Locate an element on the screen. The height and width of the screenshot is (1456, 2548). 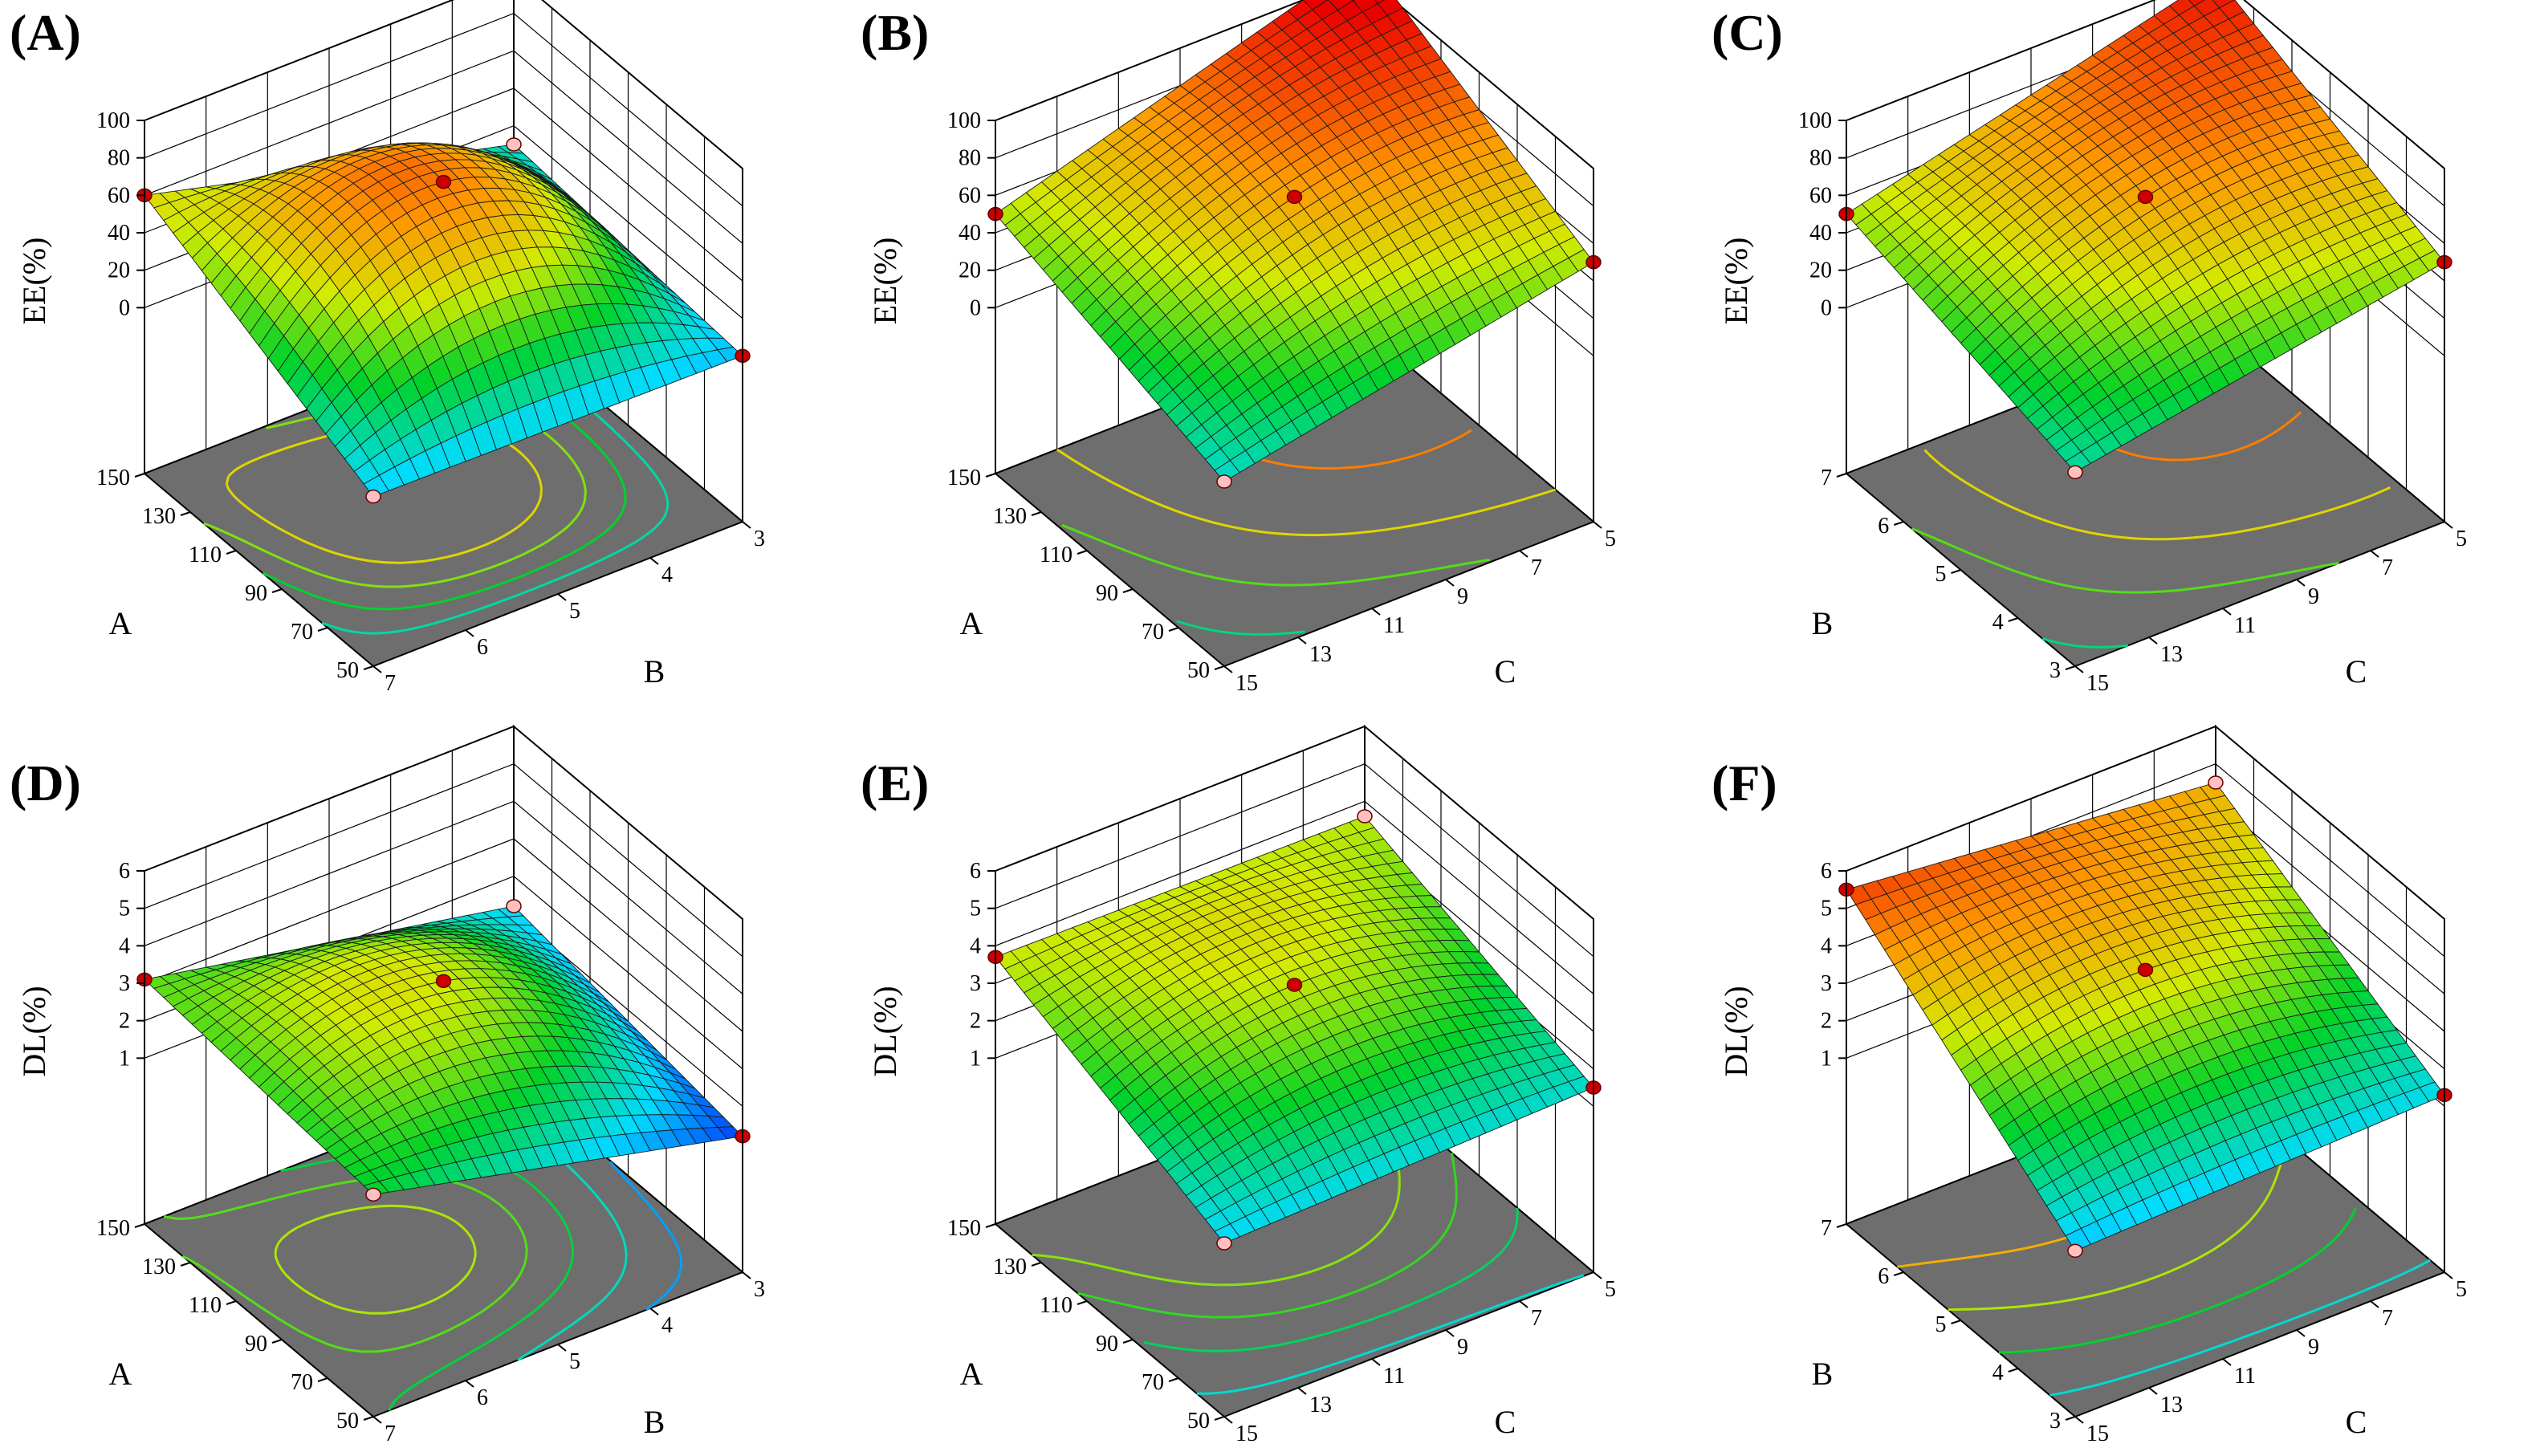
left-axis-tick-label: 150 is located at coordinates (113, 1228).